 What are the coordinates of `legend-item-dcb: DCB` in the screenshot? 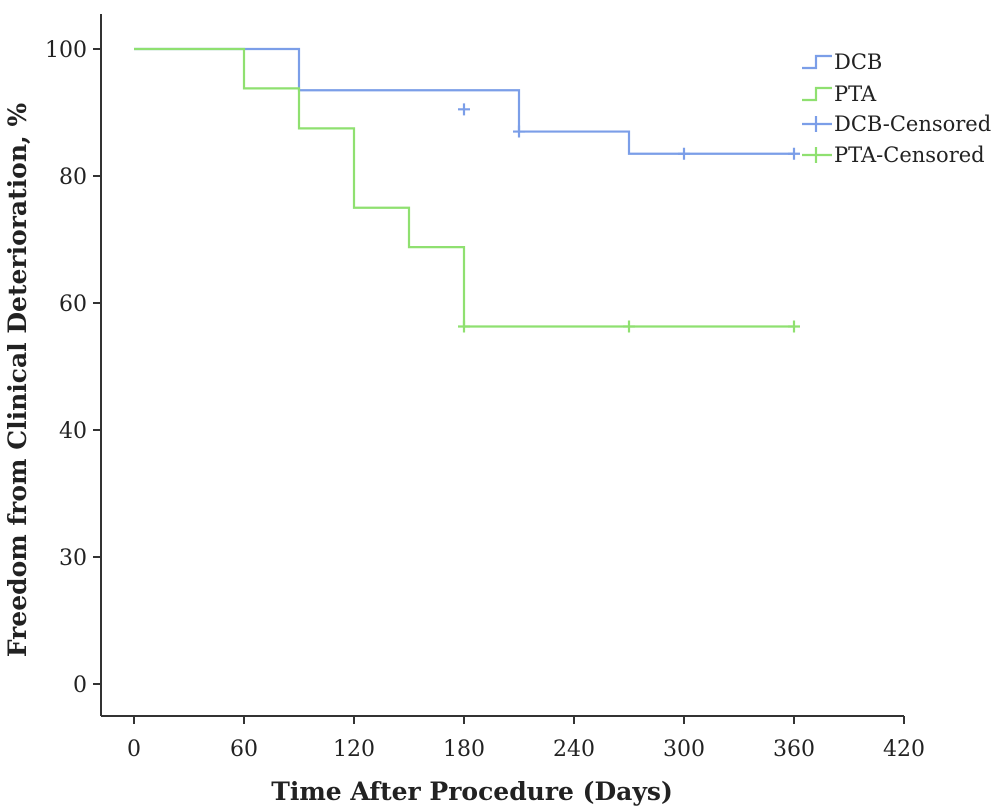 It's located at (842, 62).